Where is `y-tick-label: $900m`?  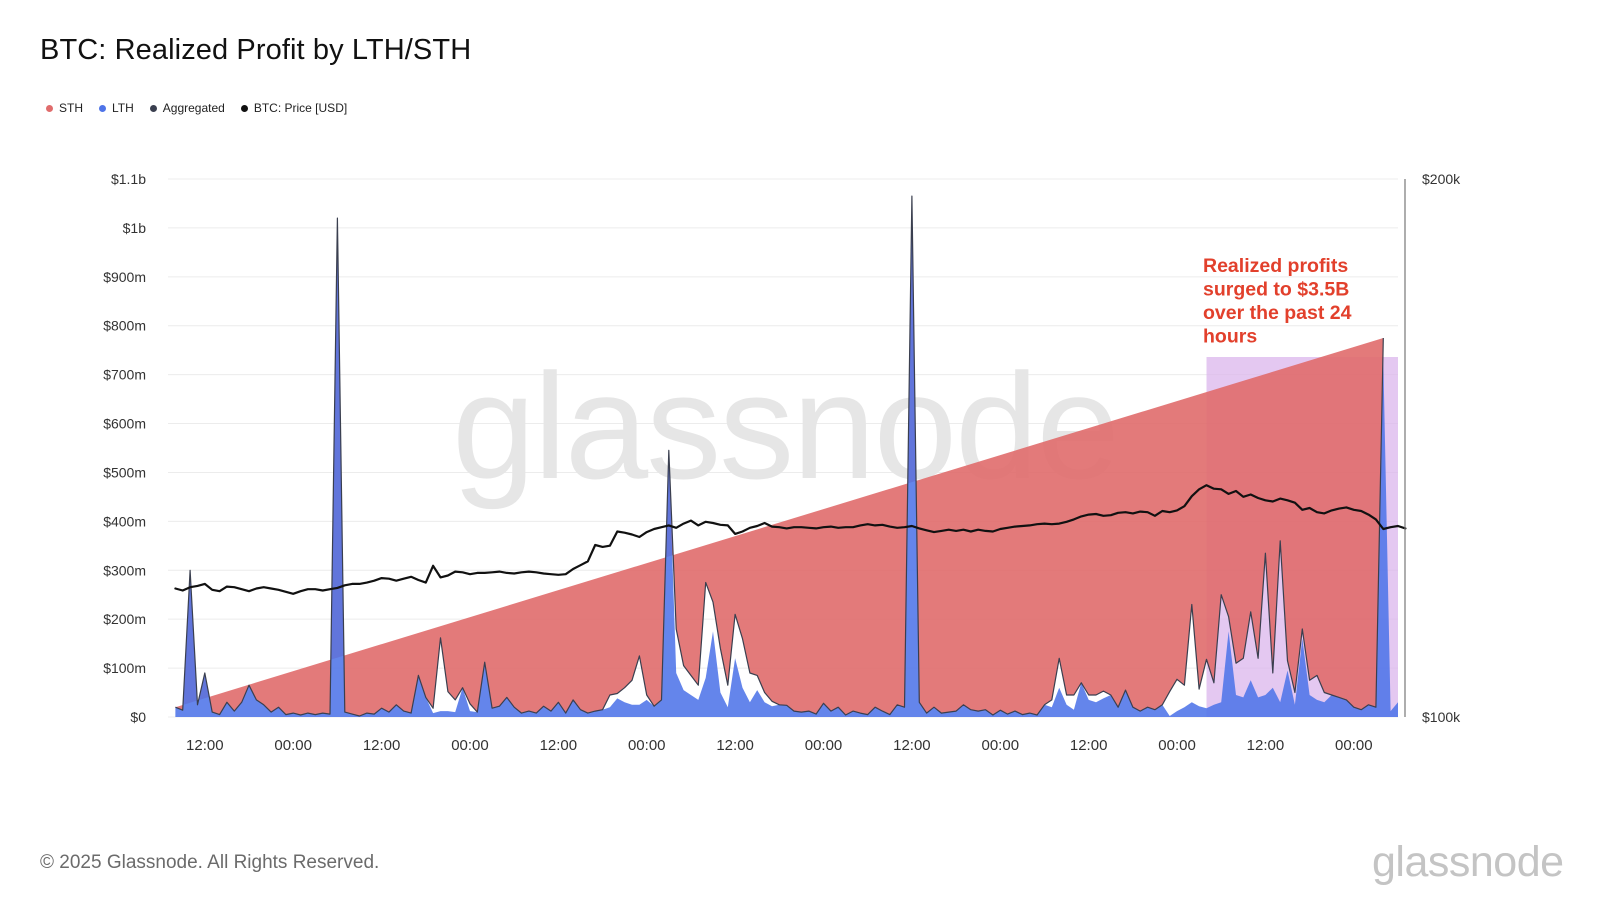 y-tick-label: $900m is located at coordinates (124, 277).